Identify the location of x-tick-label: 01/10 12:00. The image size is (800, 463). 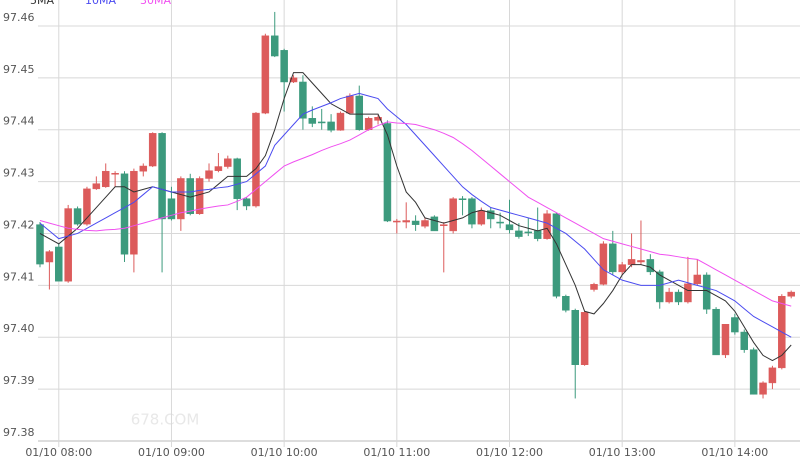
(509, 452).